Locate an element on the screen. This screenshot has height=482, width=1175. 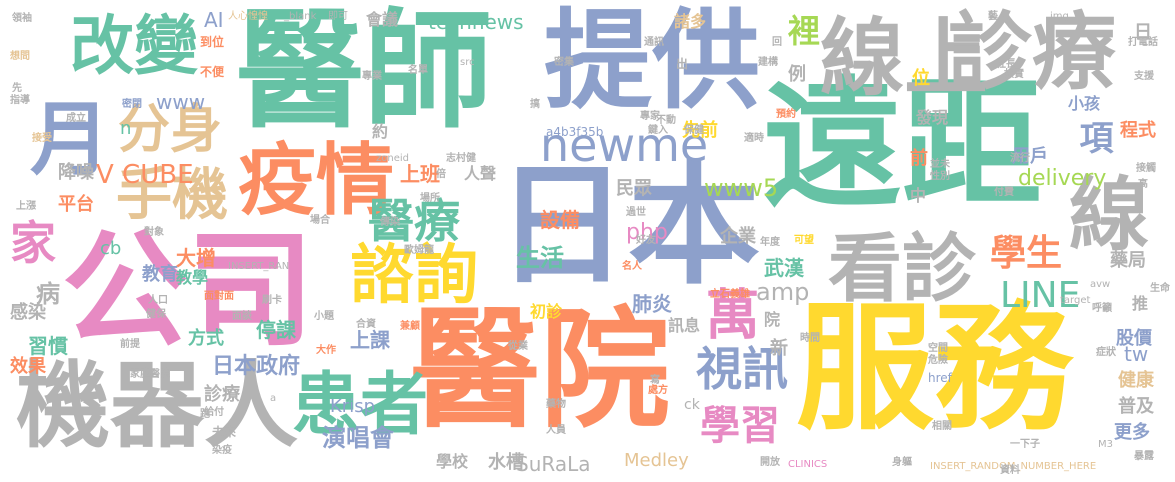
word-shang-ke: 上課 is located at coordinates (370, 340).